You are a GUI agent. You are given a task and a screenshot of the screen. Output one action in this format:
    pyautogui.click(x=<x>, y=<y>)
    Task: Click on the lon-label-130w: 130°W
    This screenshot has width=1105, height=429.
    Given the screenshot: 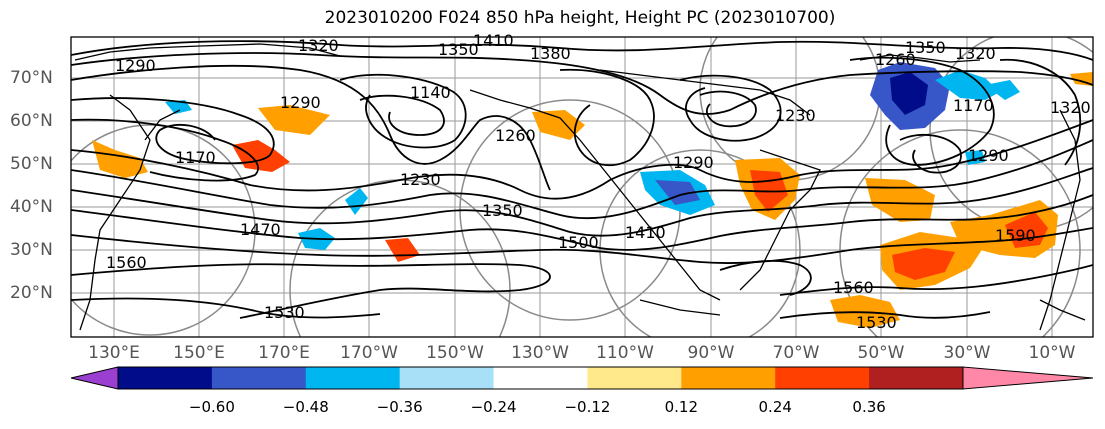 What is the action you would take?
    pyautogui.click(x=540, y=353)
    